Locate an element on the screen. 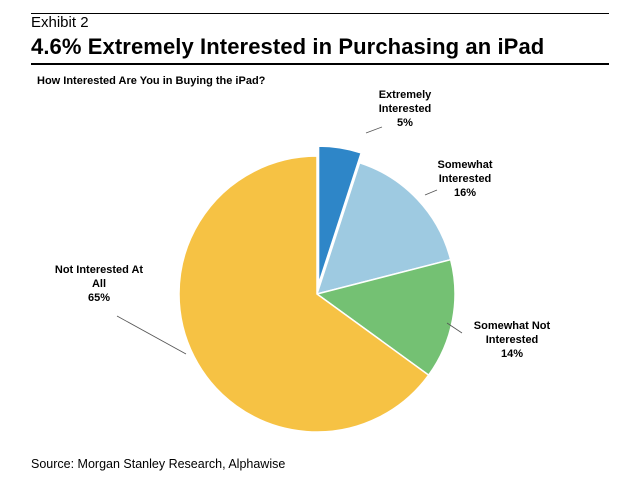 The image size is (640, 483). slice-label-3: All is located at coordinates (99, 284).